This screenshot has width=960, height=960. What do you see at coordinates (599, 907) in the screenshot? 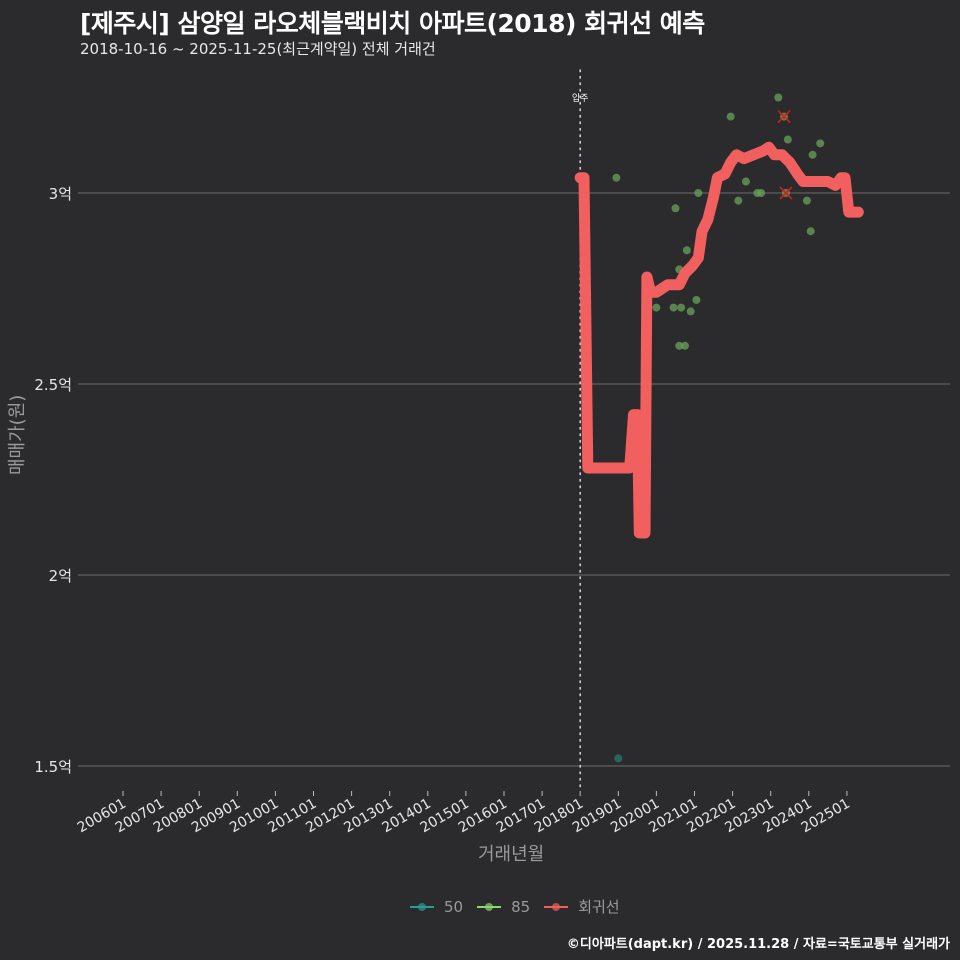
I see `legend-label: 회귀선` at bounding box center [599, 907].